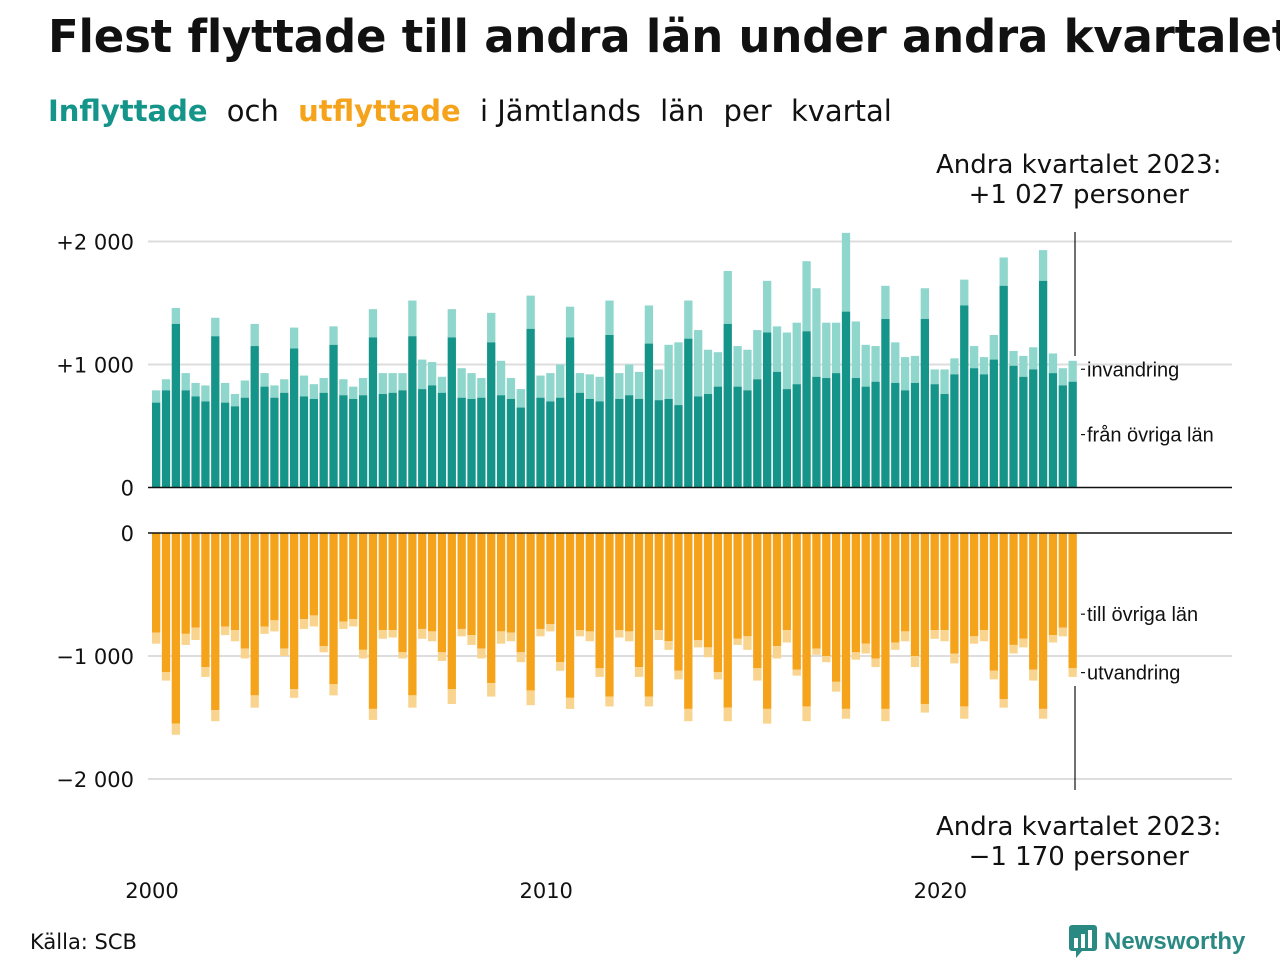  Describe the element at coordinates (1133, 370) in the screenshot. I see `legend-in-total: invandring` at that location.